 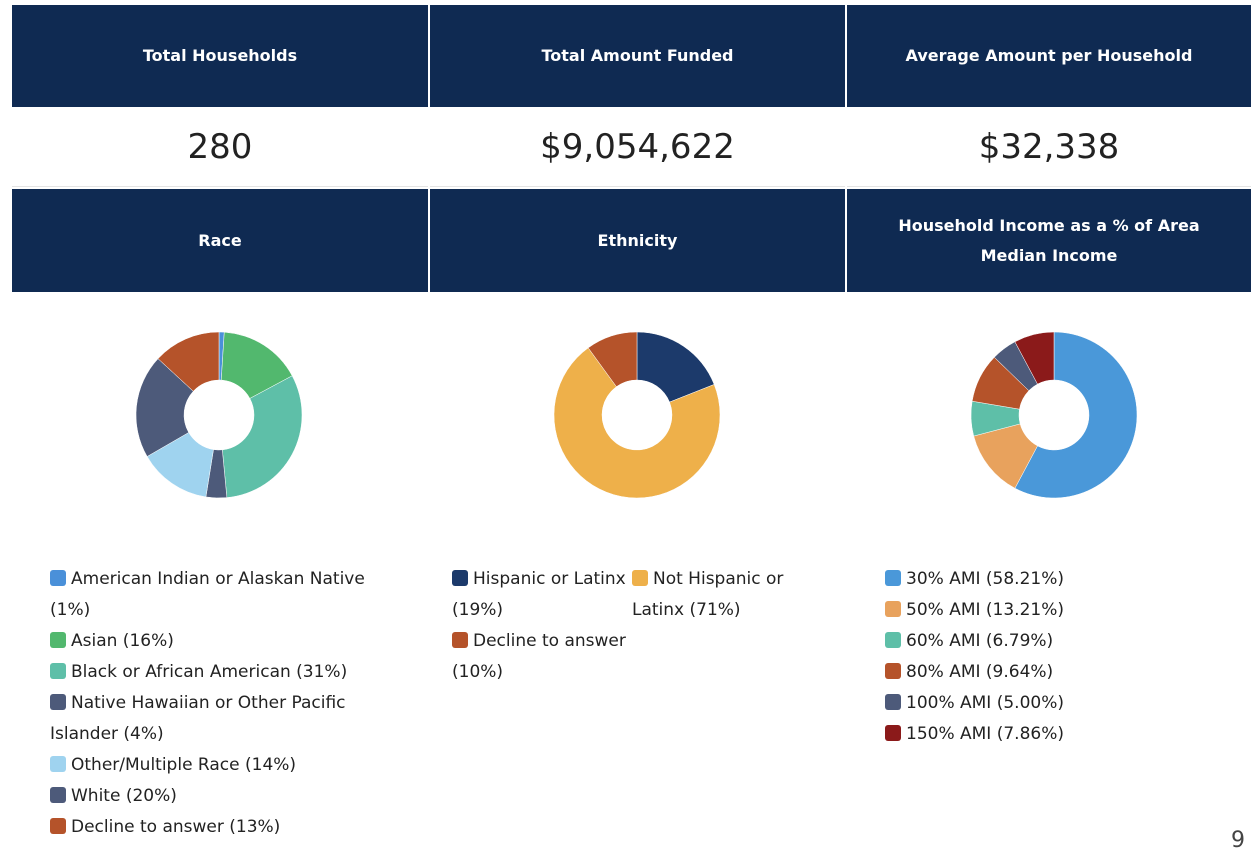 I want to click on legend-item: 50% AMI (13.21%), so click(x=1050, y=610).